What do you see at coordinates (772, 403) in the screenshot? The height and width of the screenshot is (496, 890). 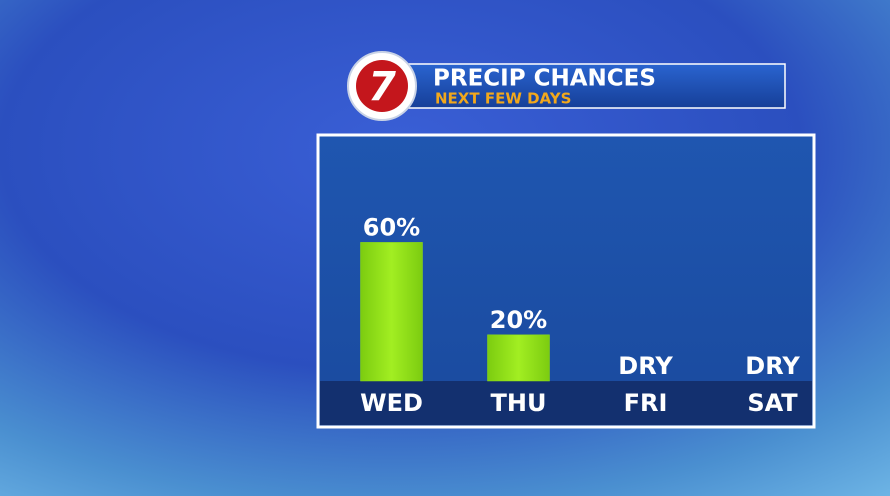 I see `x-tick-label: SAT` at bounding box center [772, 403].